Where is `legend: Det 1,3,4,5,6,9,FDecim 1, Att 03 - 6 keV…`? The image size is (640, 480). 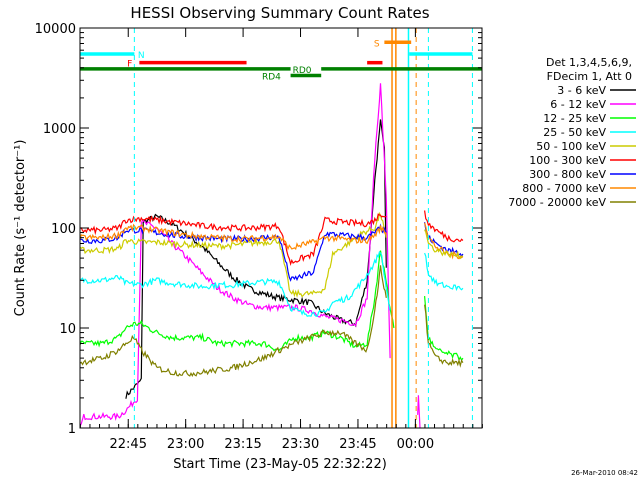
legend: Det 1,3,4,5,6,9,FDecim 1, Att 03 - 6 keV… is located at coordinates (572, 132).